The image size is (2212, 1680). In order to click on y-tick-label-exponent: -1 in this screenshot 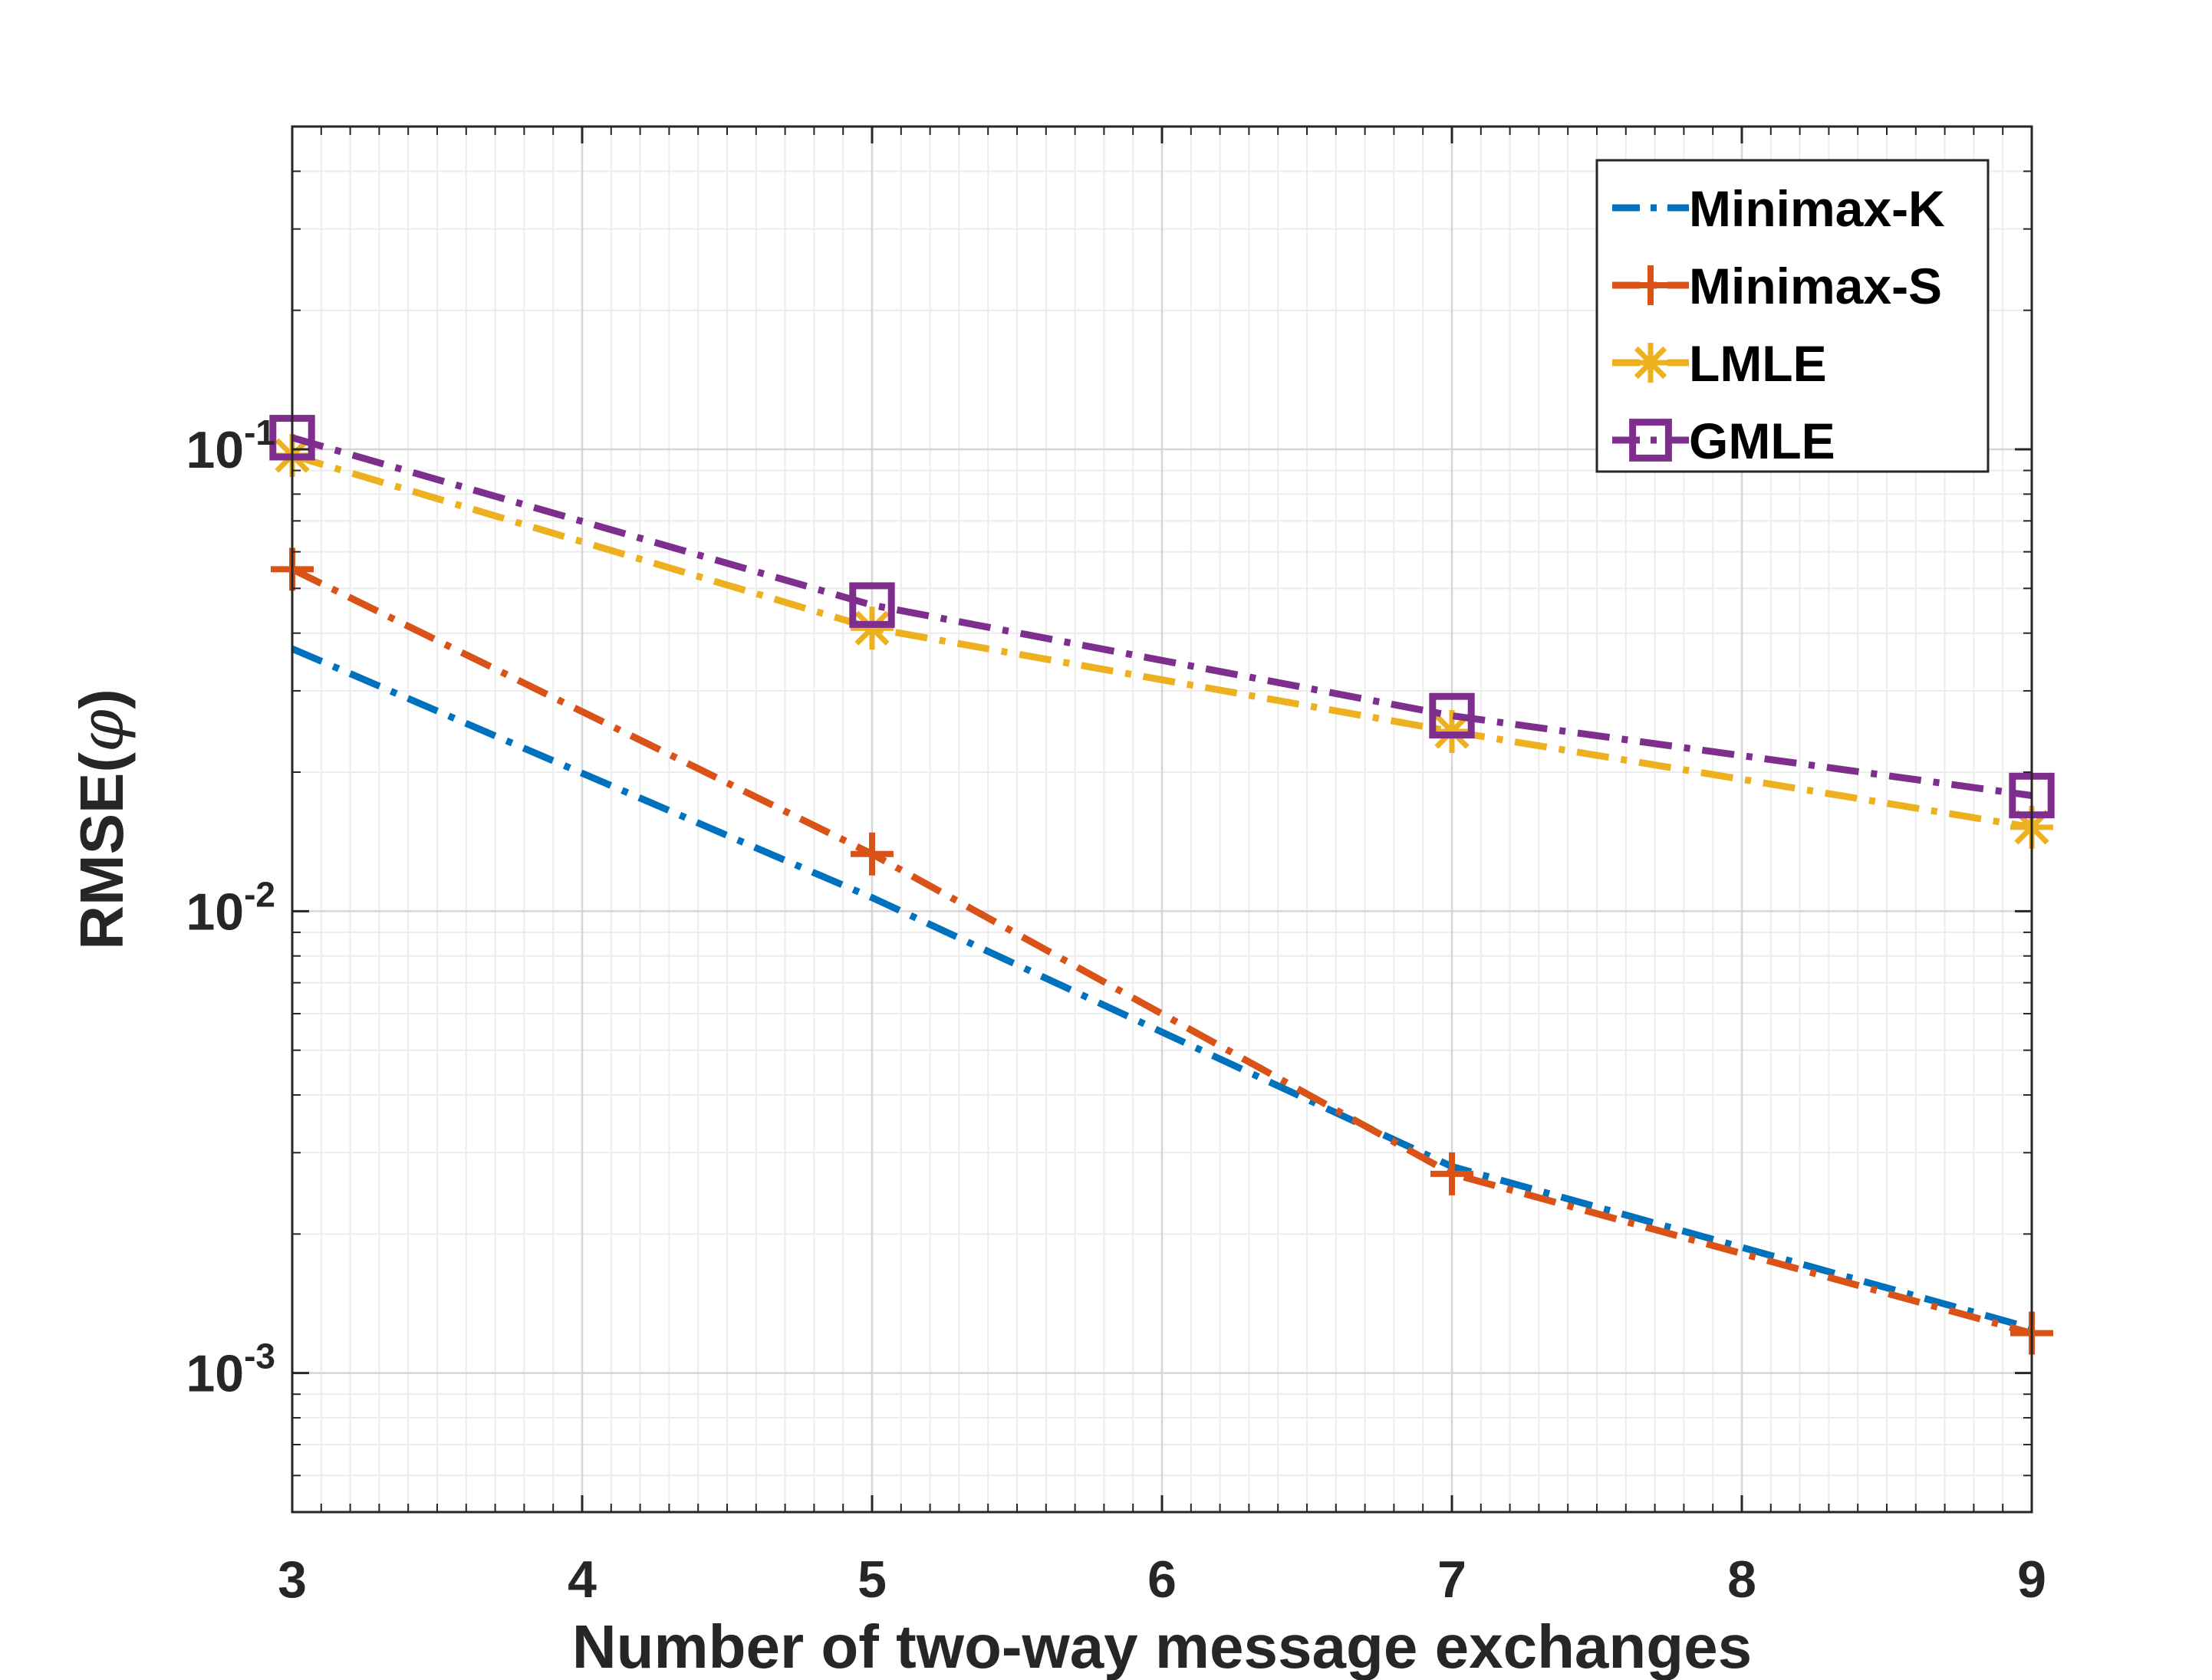, I will do `click(259, 432)`.